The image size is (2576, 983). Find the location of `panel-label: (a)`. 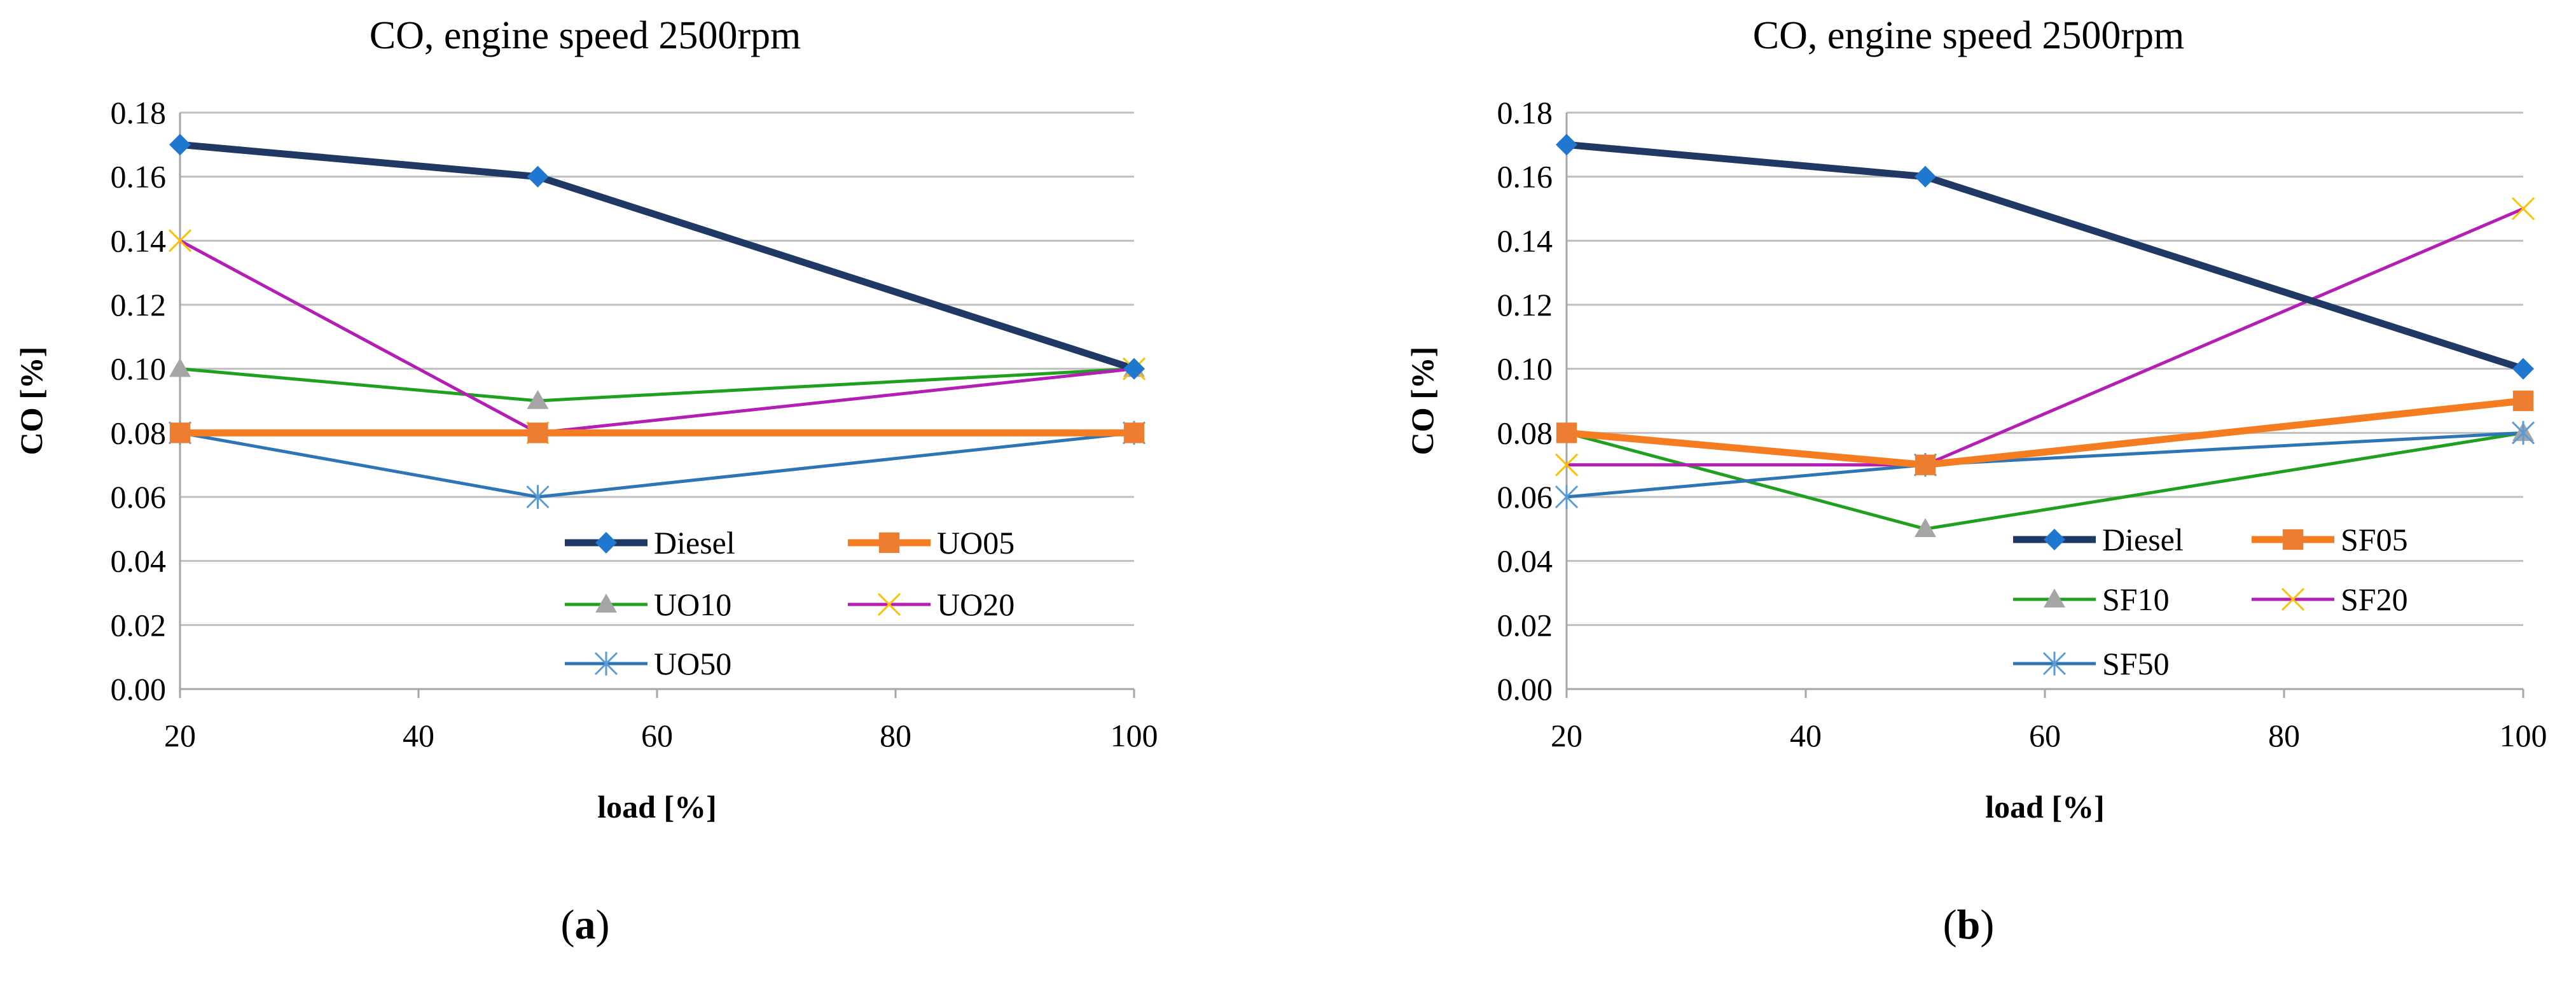

panel-label: (a) is located at coordinates (585, 925).